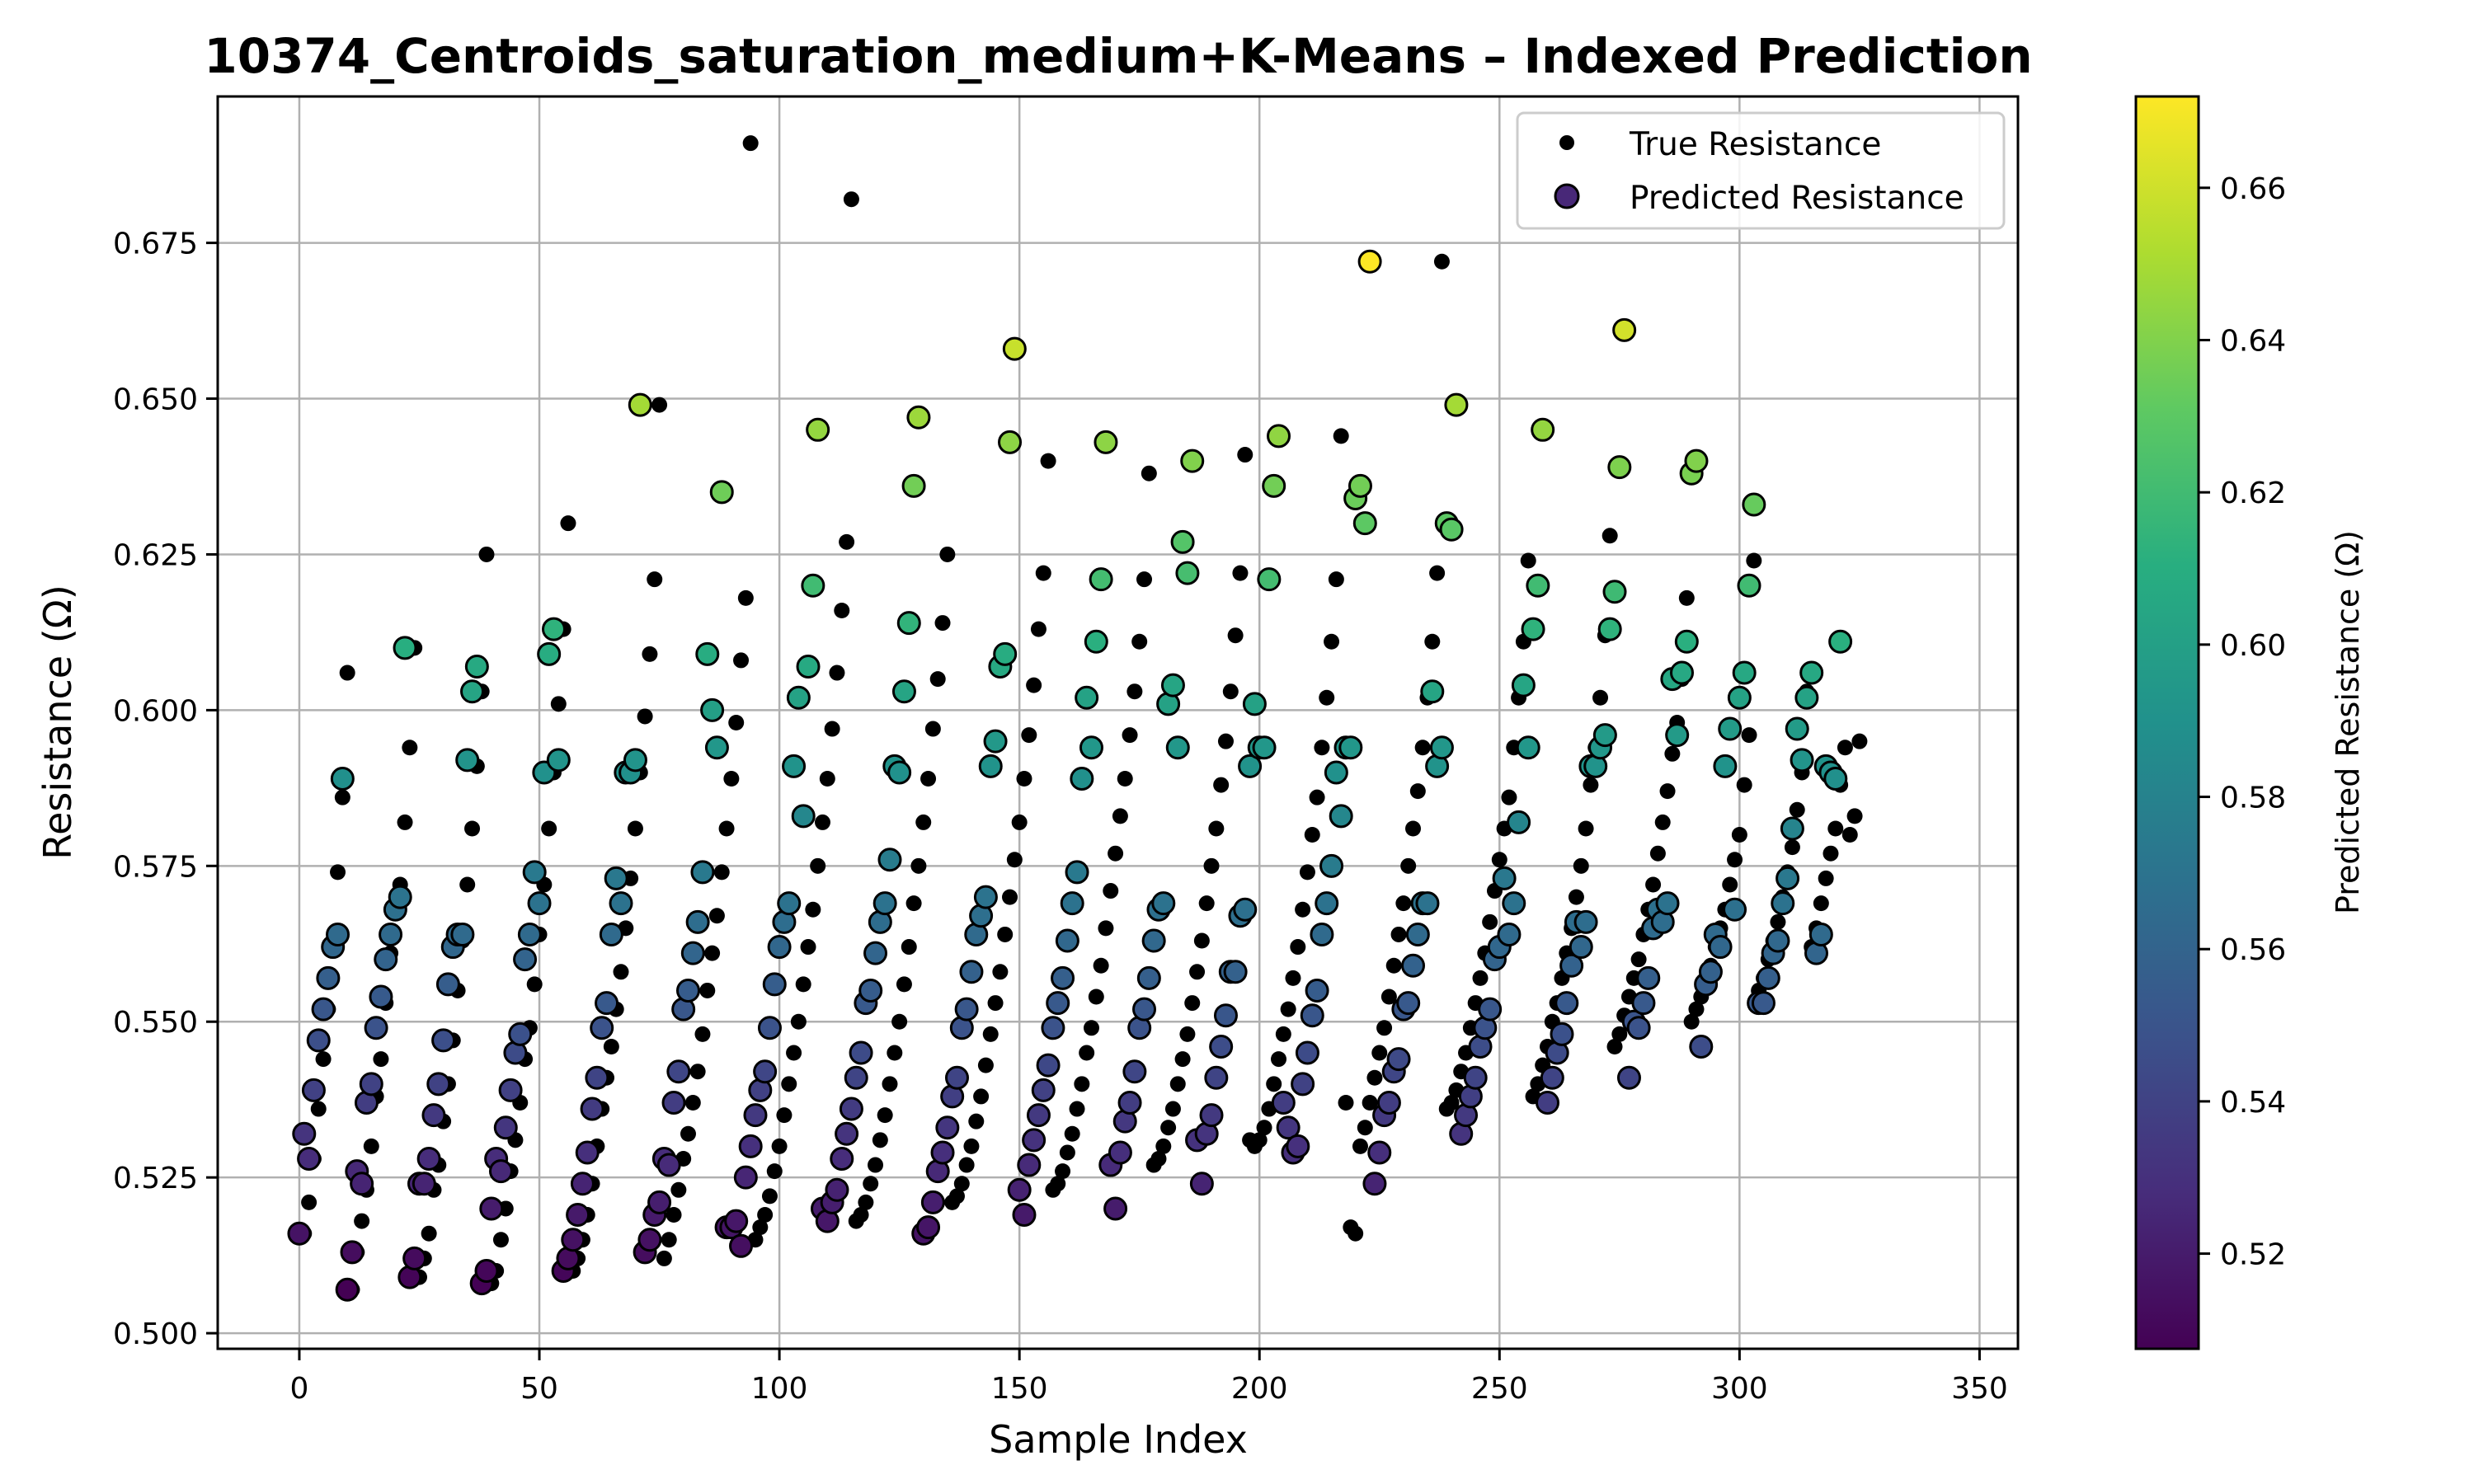 Image resolution: width=2474 pixels, height=1484 pixels. I want to click on y-tick-label: 0.650, so click(155, 400).